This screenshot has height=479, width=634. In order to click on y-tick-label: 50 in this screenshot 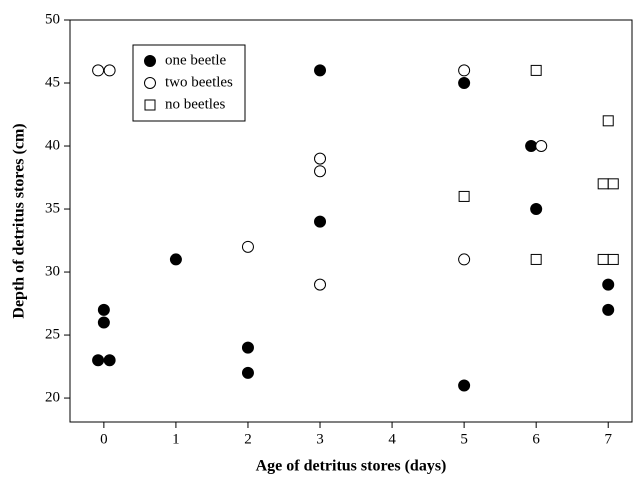, I will do `click(52, 19)`.